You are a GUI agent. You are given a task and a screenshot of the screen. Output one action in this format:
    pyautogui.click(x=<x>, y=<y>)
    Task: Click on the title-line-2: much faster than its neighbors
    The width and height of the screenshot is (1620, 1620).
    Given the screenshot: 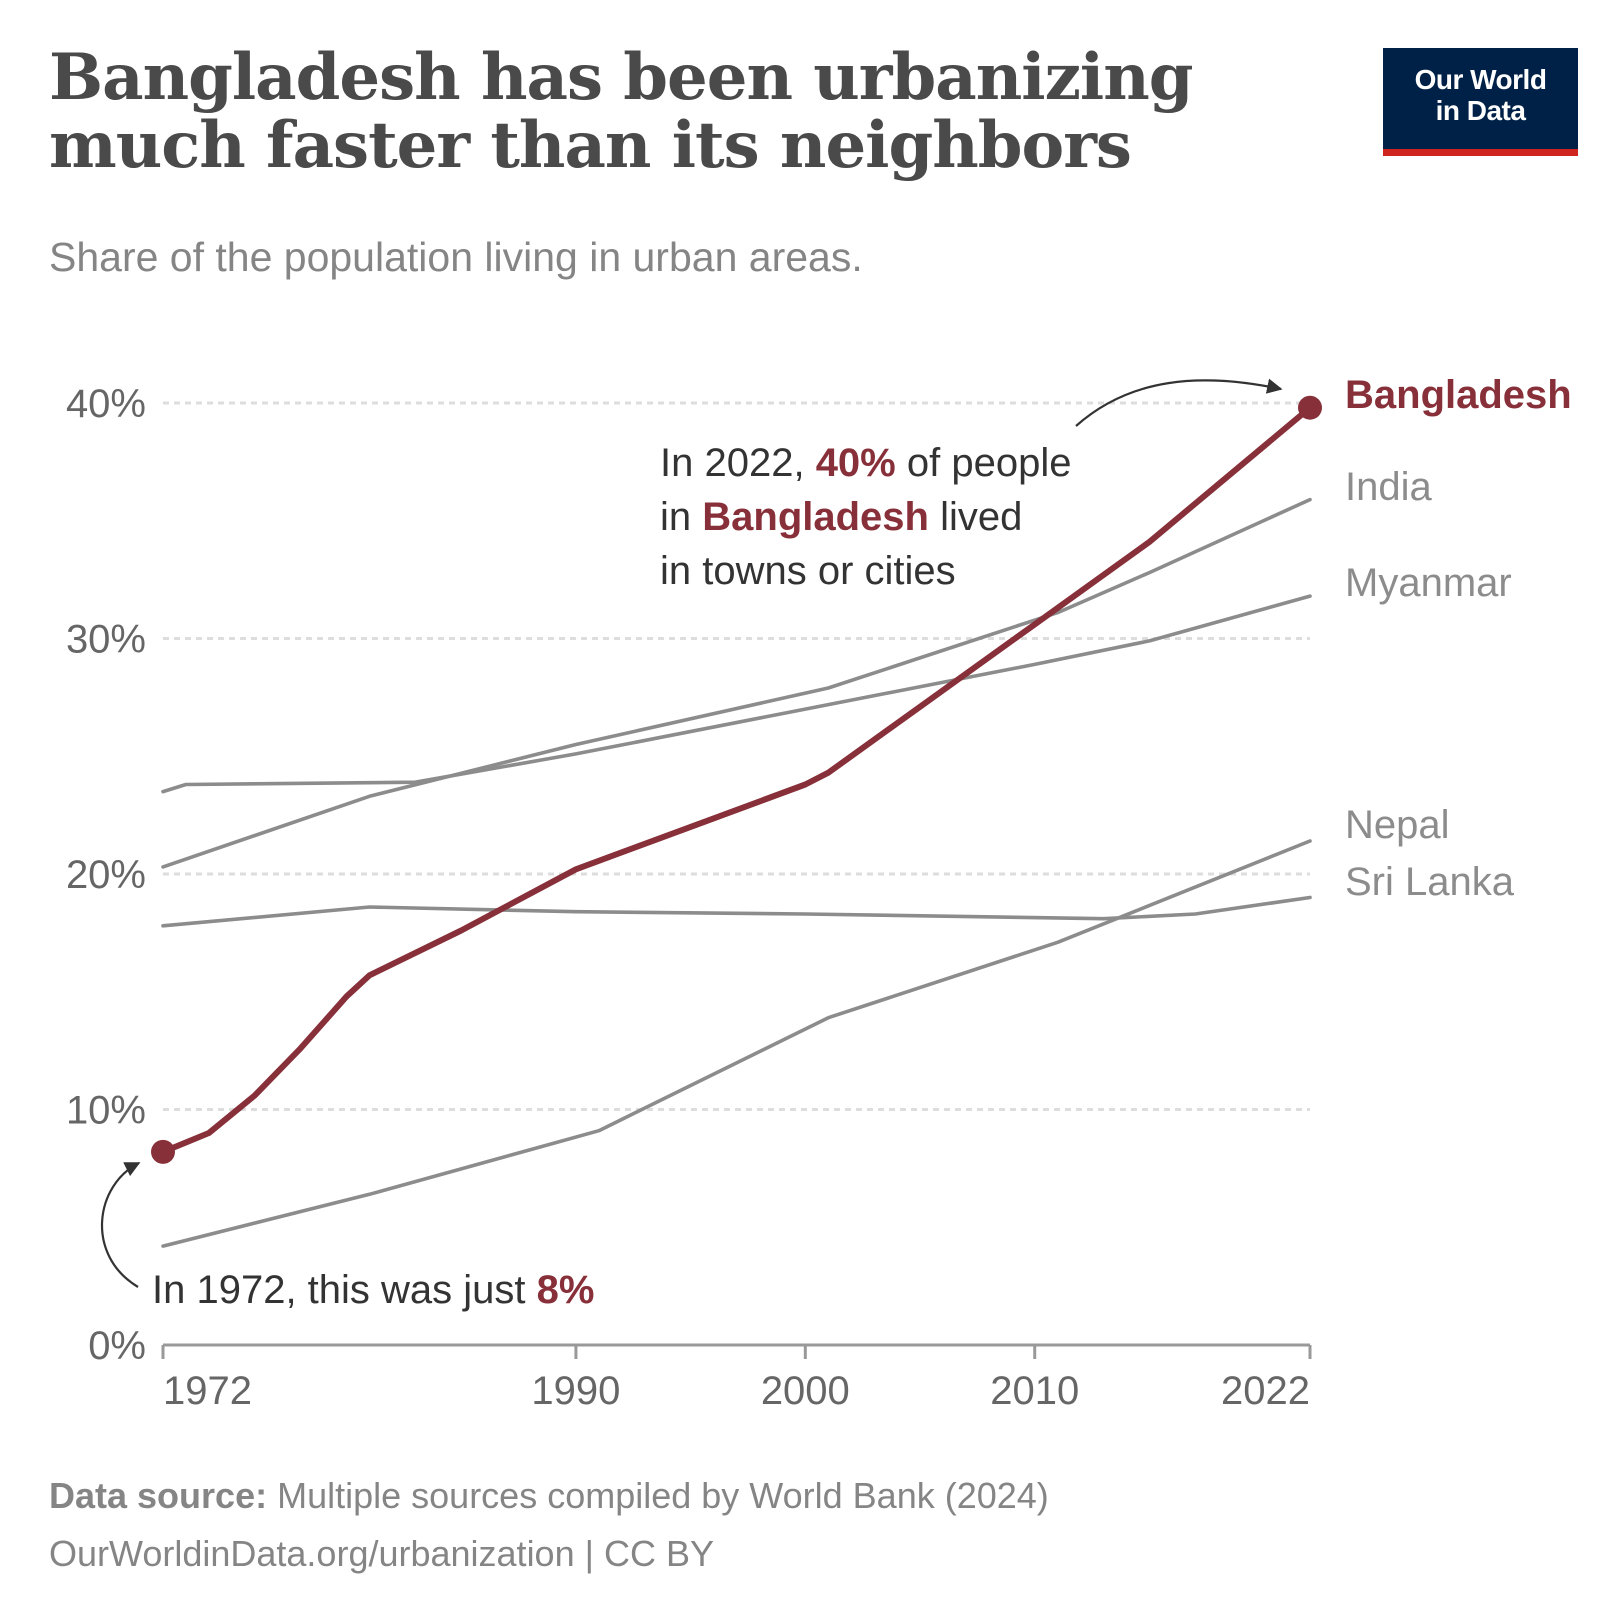 What is the action you would take?
    pyautogui.click(x=590, y=145)
    